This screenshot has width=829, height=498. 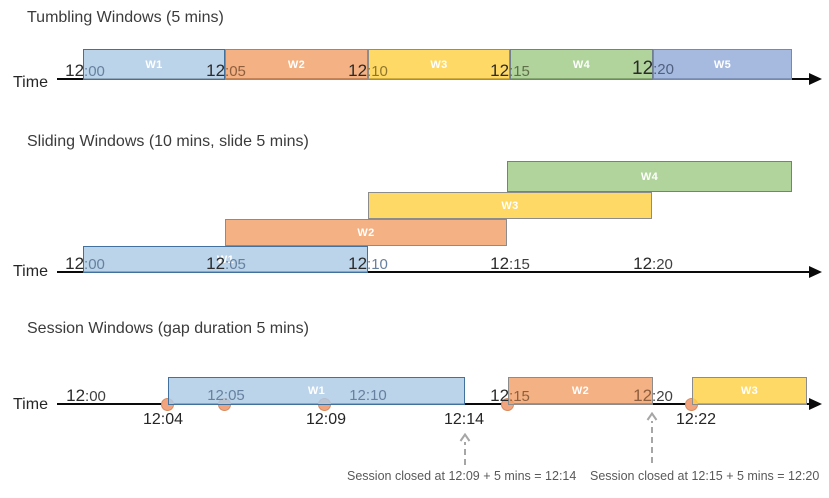 I want to click on session-time-axis-label: Time, so click(x=30, y=404).